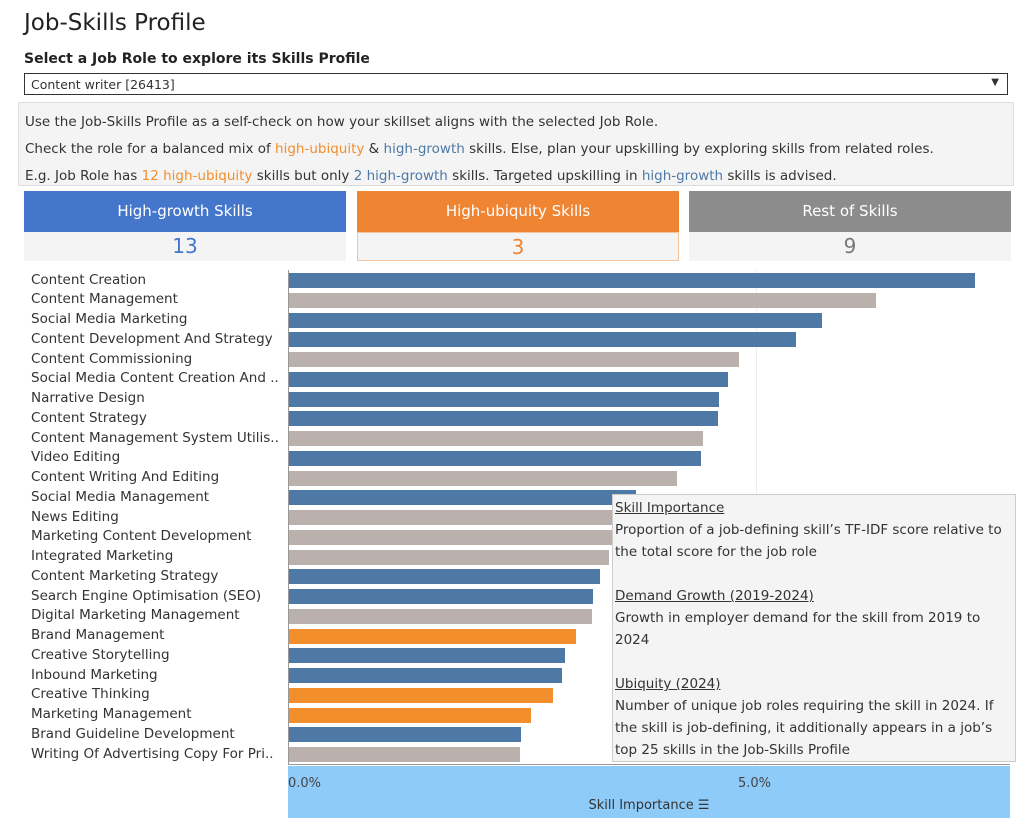  I want to click on x-axis-title: Skill Importance ☰, so click(649, 805).